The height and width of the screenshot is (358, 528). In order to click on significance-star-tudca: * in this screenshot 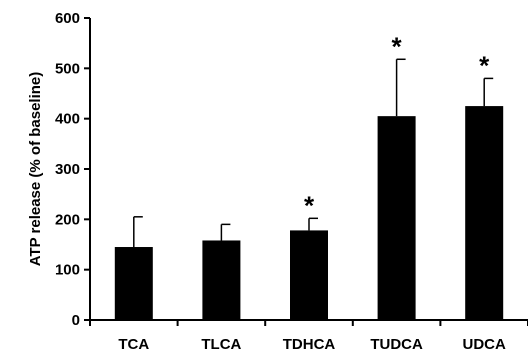, I will do `click(397, 46)`.